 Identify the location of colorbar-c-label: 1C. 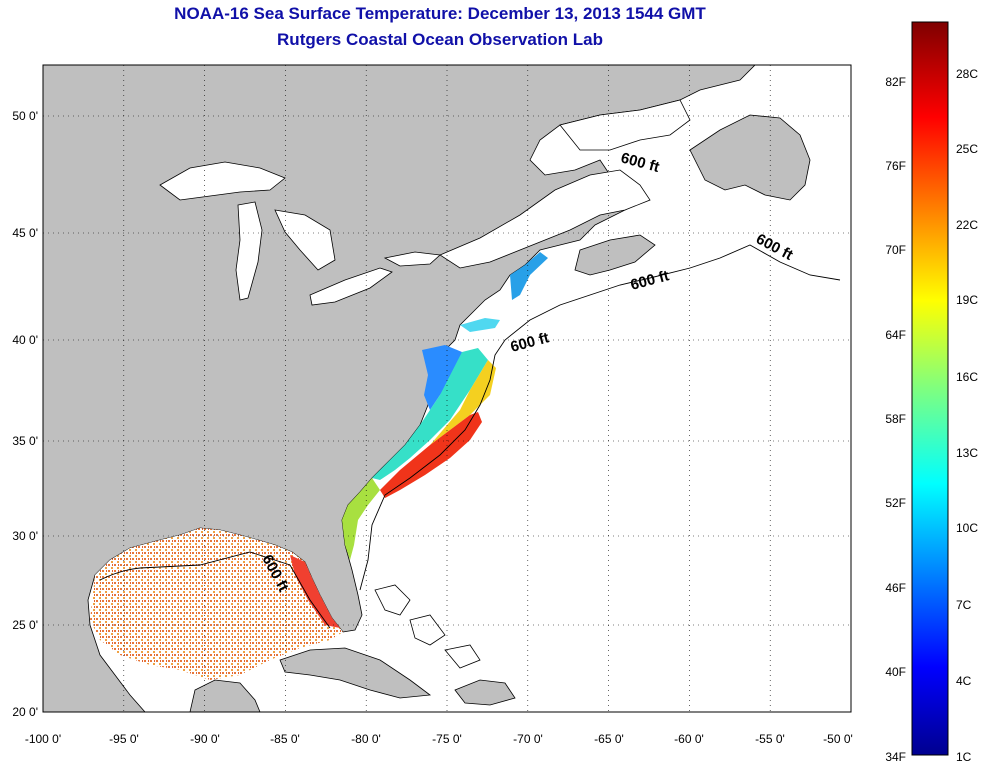
(964, 757).